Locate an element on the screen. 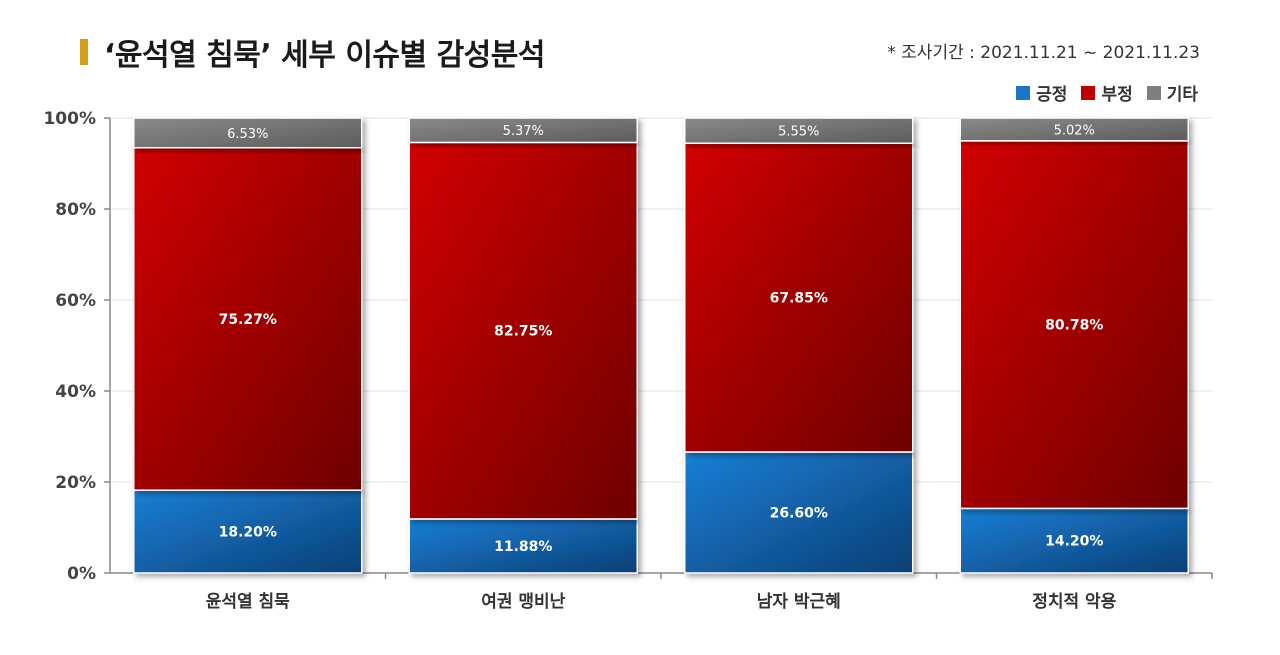 The height and width of the screenshot is (655, 1280). legend: 긍정 부정 기타 is located at coordinates (1107, 92).